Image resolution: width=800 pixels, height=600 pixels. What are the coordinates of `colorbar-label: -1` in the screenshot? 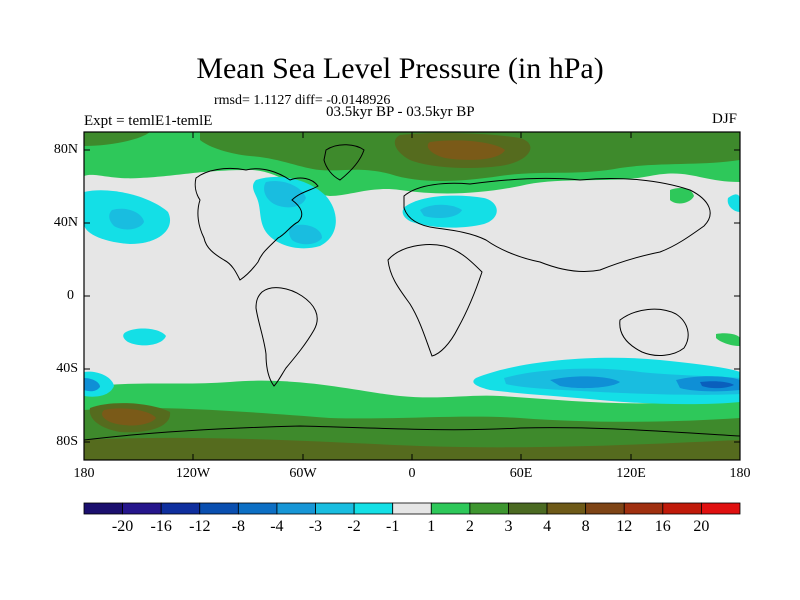 It's located at (393, 526).